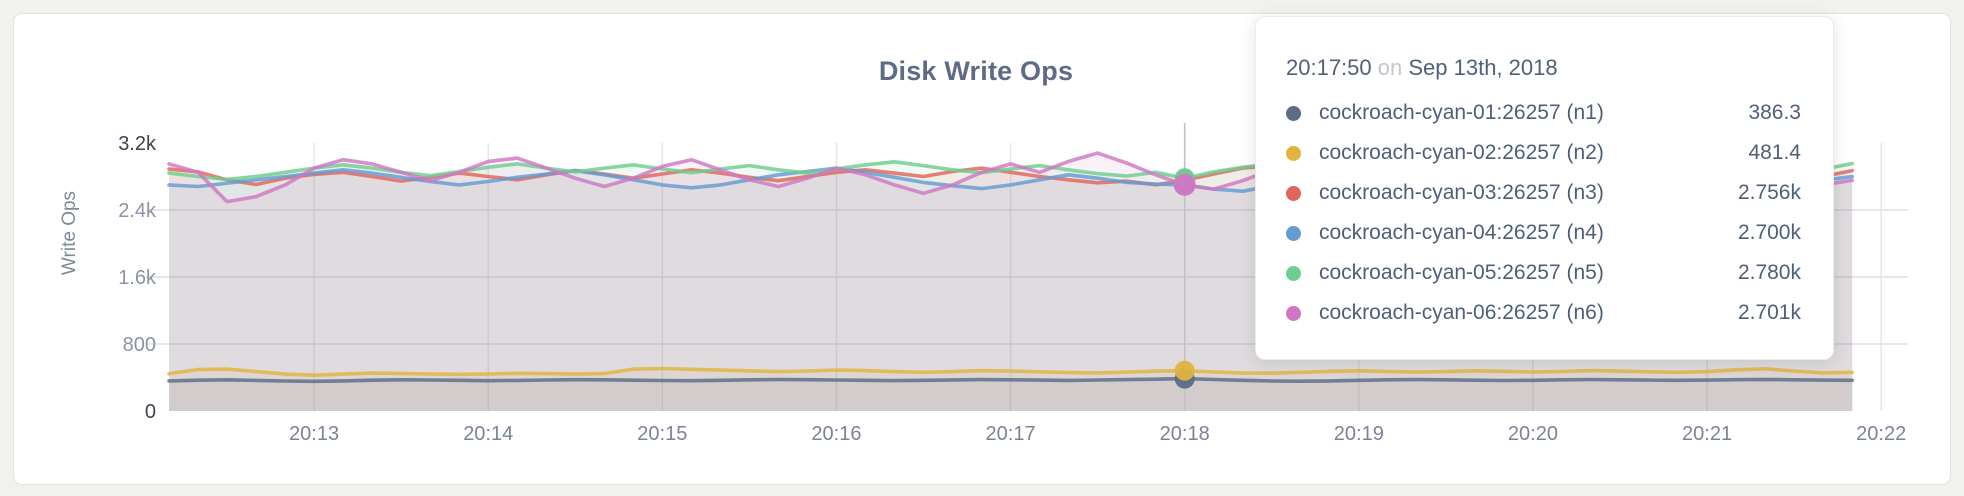 Image resolution: width=1964 pixels, height=496 pixels. I want to click on series-value: 2.700k, so click(1769, 232).